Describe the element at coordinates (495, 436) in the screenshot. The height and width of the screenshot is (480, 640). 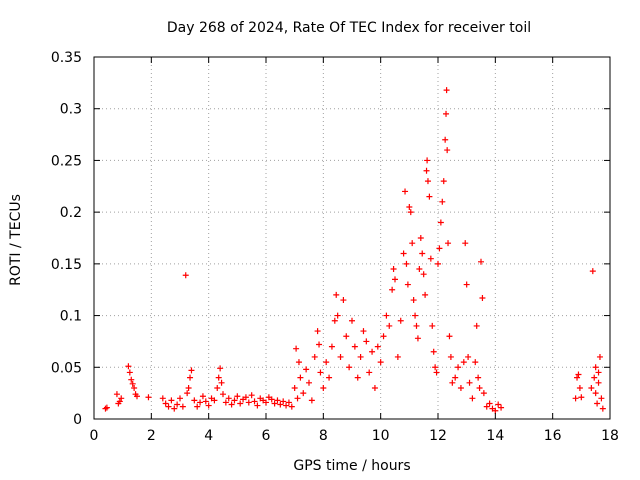
I see `x-tick-label: 14` at that location.